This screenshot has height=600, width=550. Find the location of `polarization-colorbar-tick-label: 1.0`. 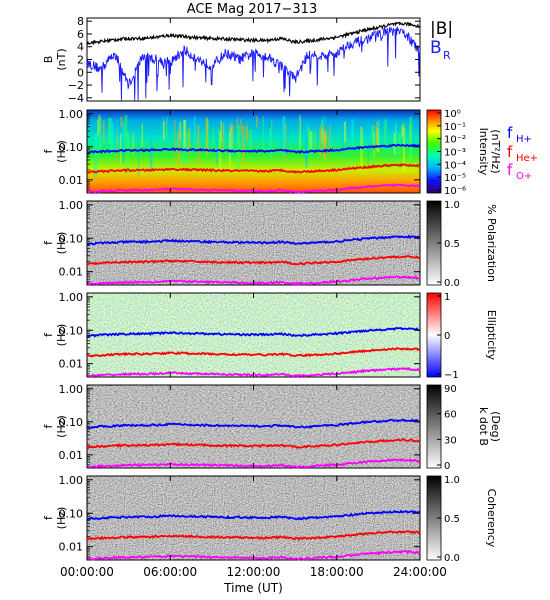

polarization-colorbar-tick-label: 1.0 is located at coordinates (452, 205).